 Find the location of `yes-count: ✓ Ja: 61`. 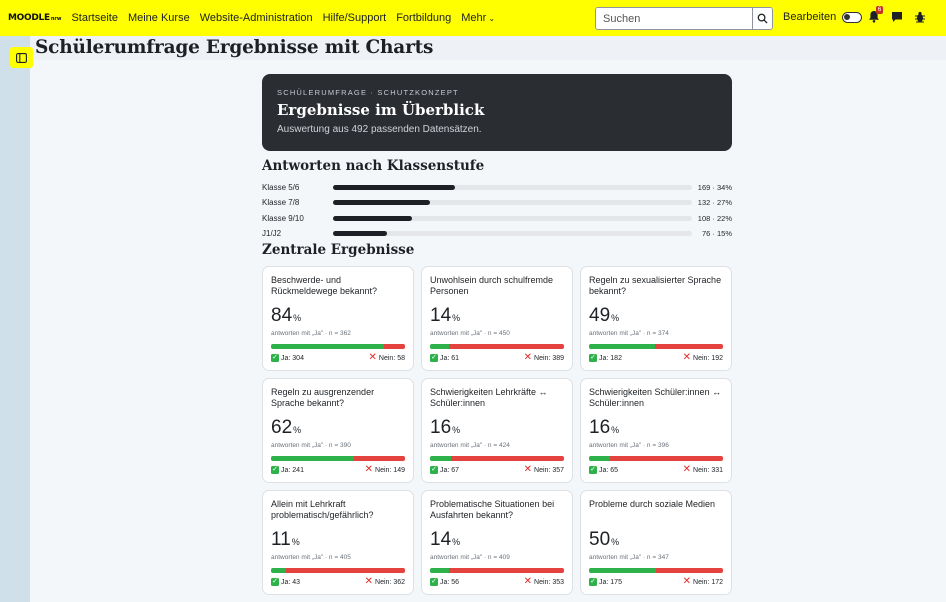

yes-count: ✓ Ja: 61 is located at coordinates (444, 358).